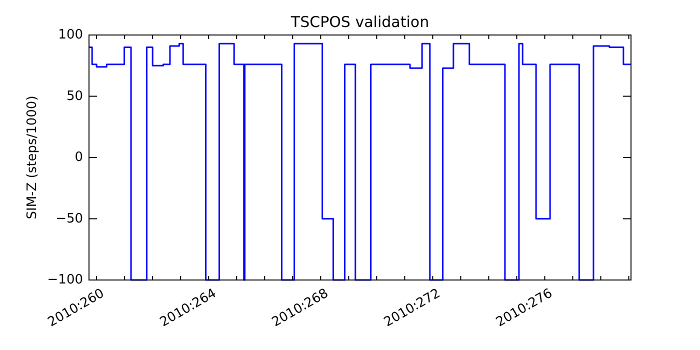 This screenshot has height=350, width=700. I want to click on y-tick-label: 100, so click(70, 35).